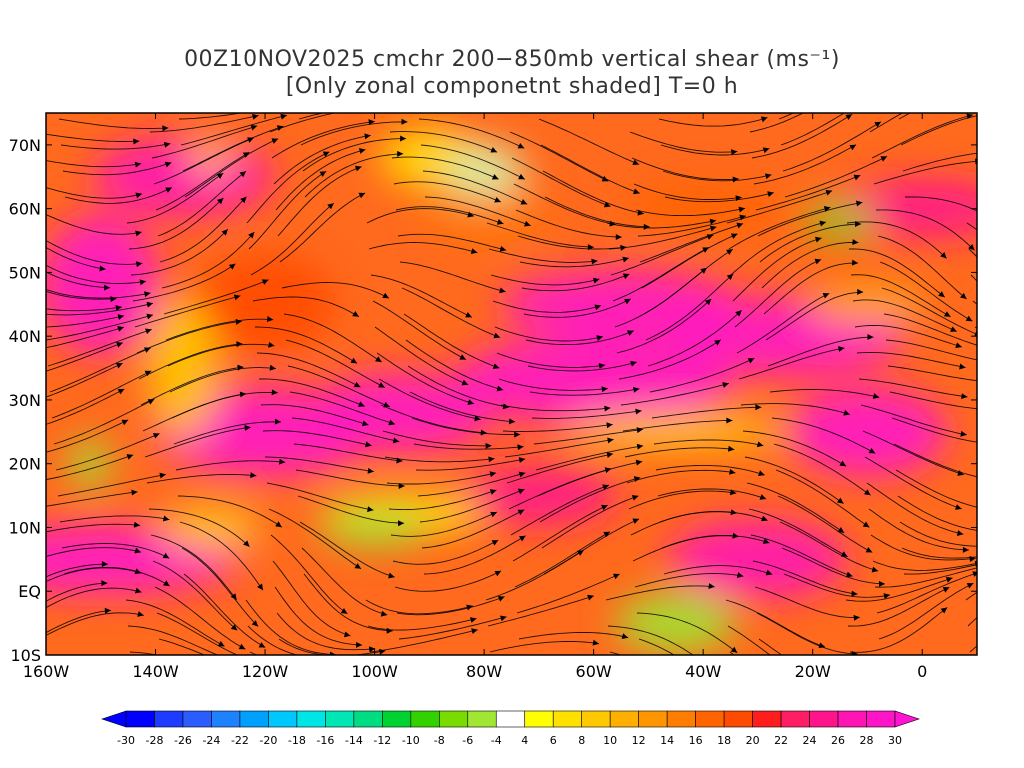 Image resolution: width=1024 pixels, height=768 pixels. I want to click on colorbar-label: 20, so click(753, 740).